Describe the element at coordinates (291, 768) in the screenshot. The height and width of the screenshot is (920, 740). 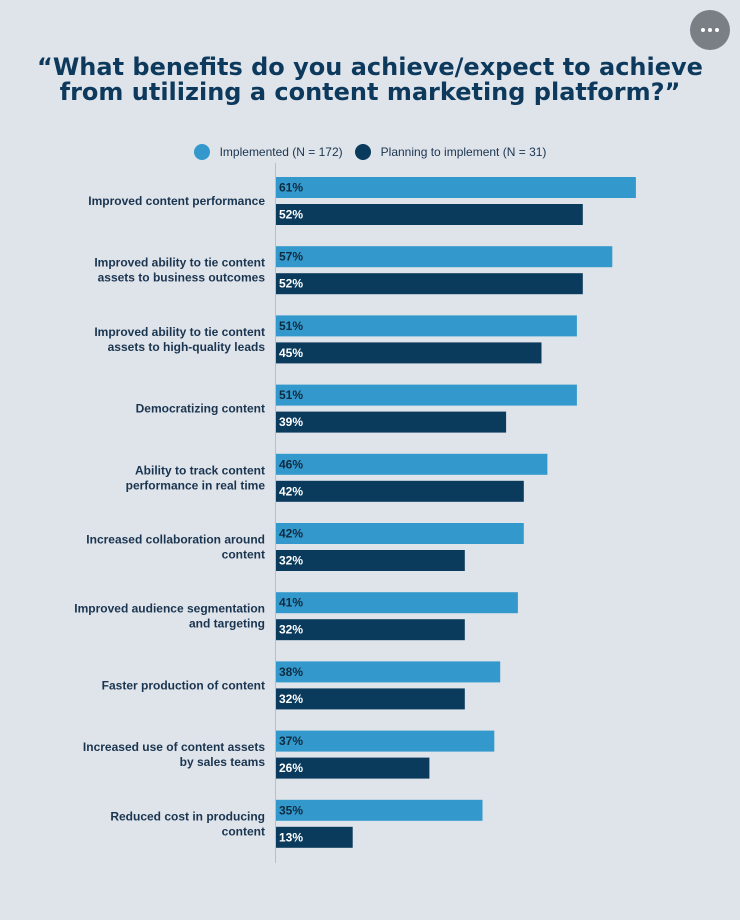
I see `data-label-planning: 26%` at that location.